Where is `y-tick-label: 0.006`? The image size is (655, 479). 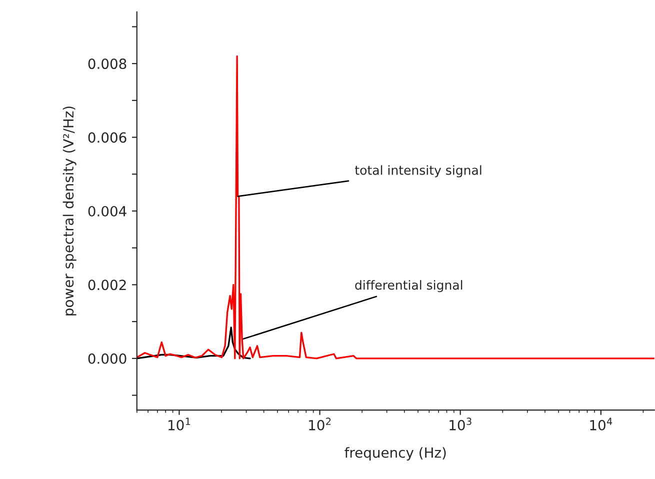 y-tick-label: 0.006 is located at coordinates (107, 137).